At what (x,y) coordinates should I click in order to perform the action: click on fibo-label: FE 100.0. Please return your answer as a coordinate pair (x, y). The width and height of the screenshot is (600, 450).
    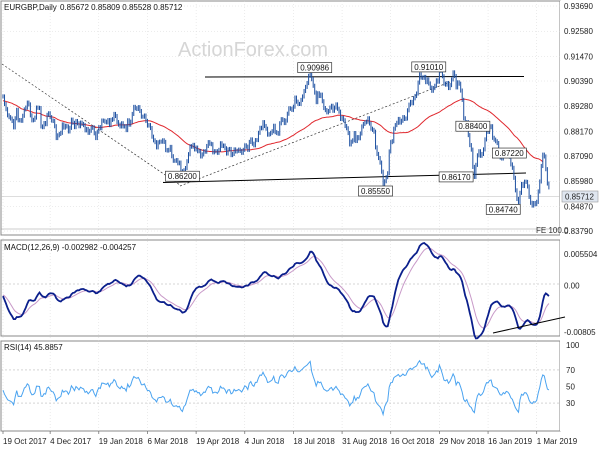
    Looking at the image, I should click on (552, 230).